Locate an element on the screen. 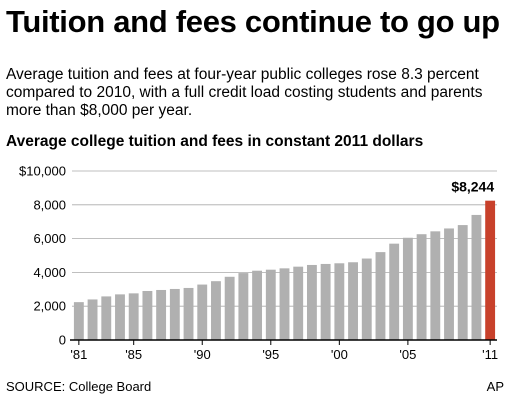  highlight-value-label: $8,244 is located at coordinates (472, 187).